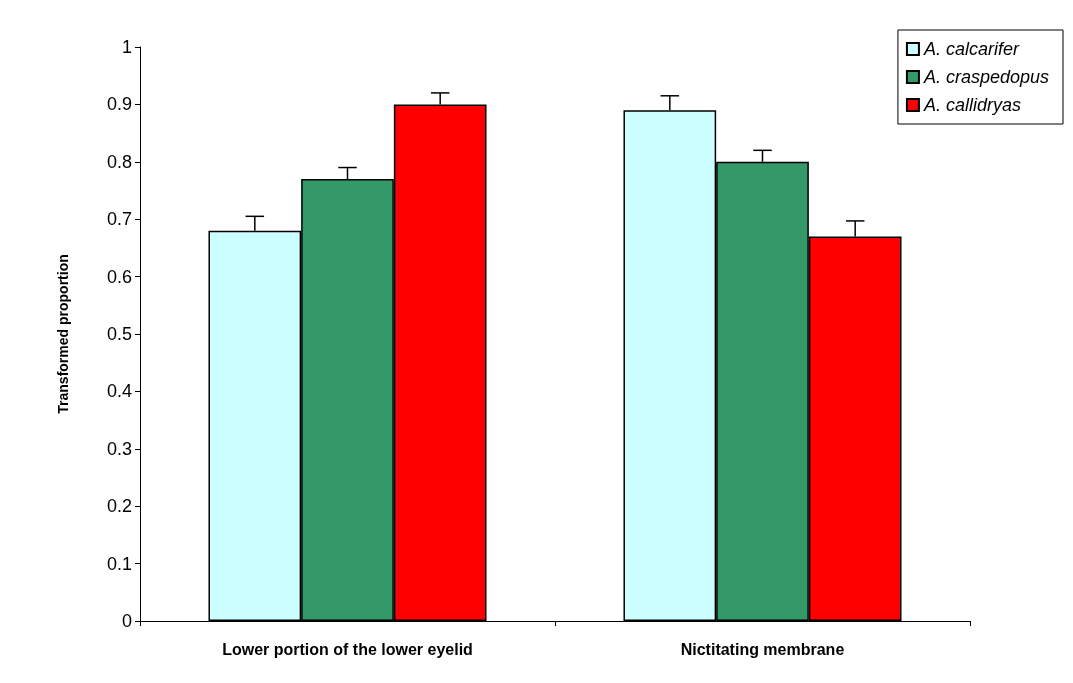 The height and width of the screenshot is (683, 1073). What do you see at coordinates (119, 161) in the screenshot?
I see `y-tick-label: 0.8` at bounding box center [119, 161].